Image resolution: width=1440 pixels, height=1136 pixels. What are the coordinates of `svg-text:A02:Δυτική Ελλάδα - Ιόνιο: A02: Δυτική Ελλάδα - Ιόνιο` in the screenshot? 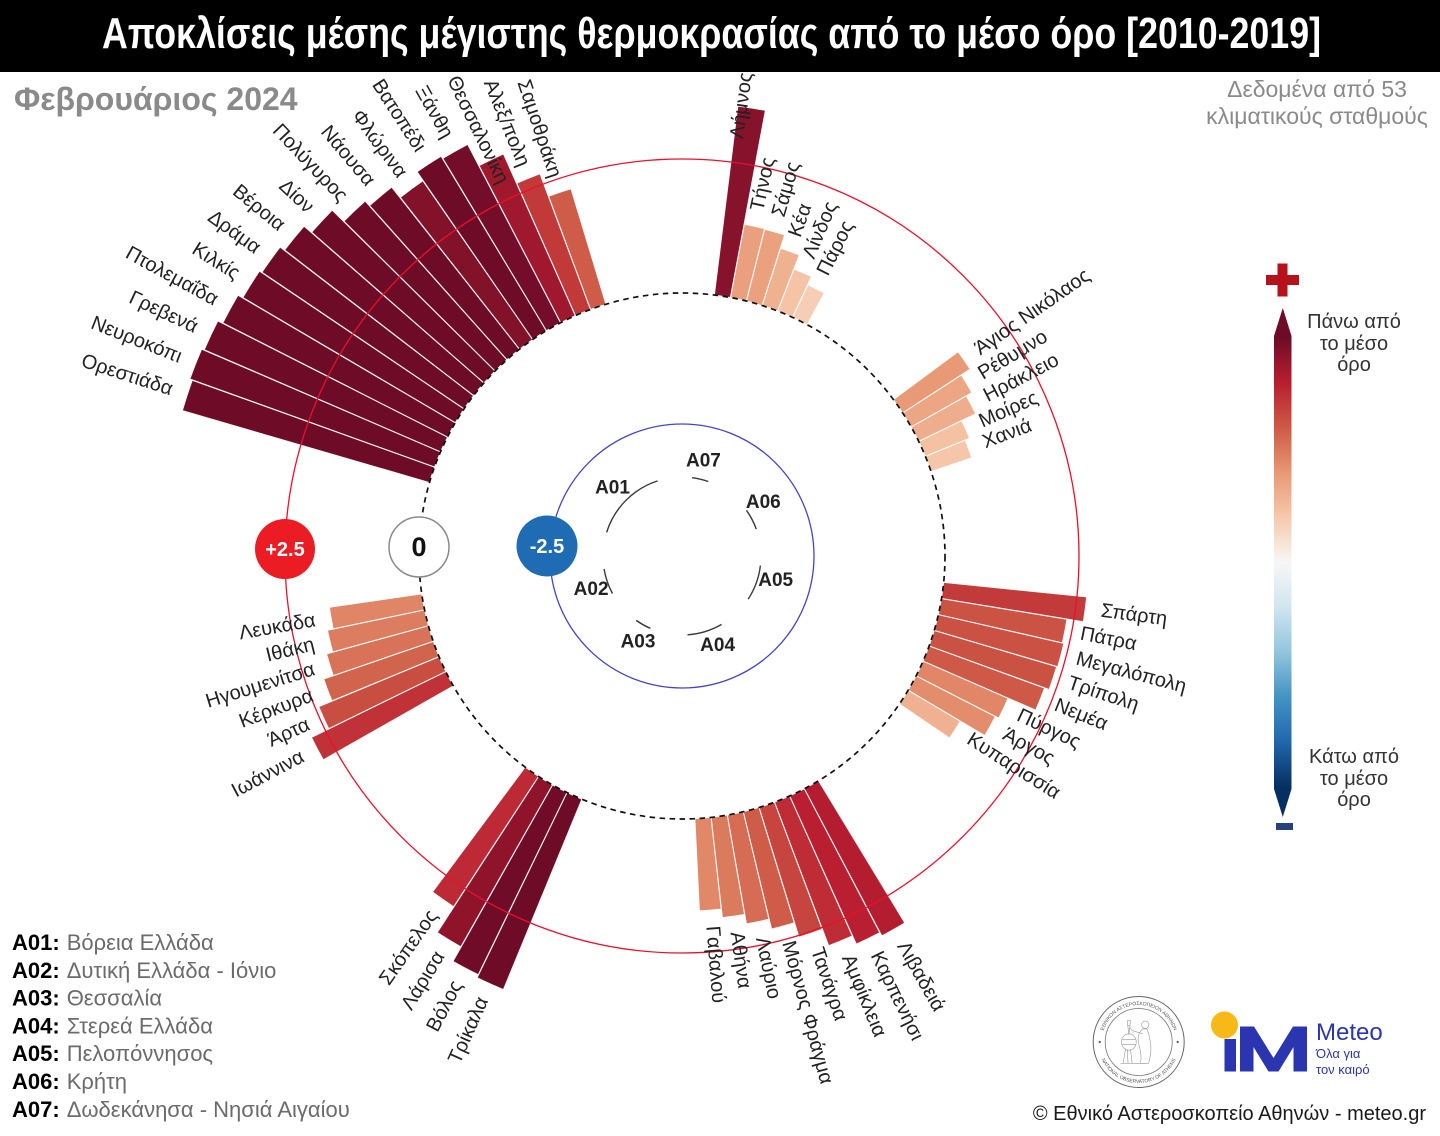 It's located at (144, 970).